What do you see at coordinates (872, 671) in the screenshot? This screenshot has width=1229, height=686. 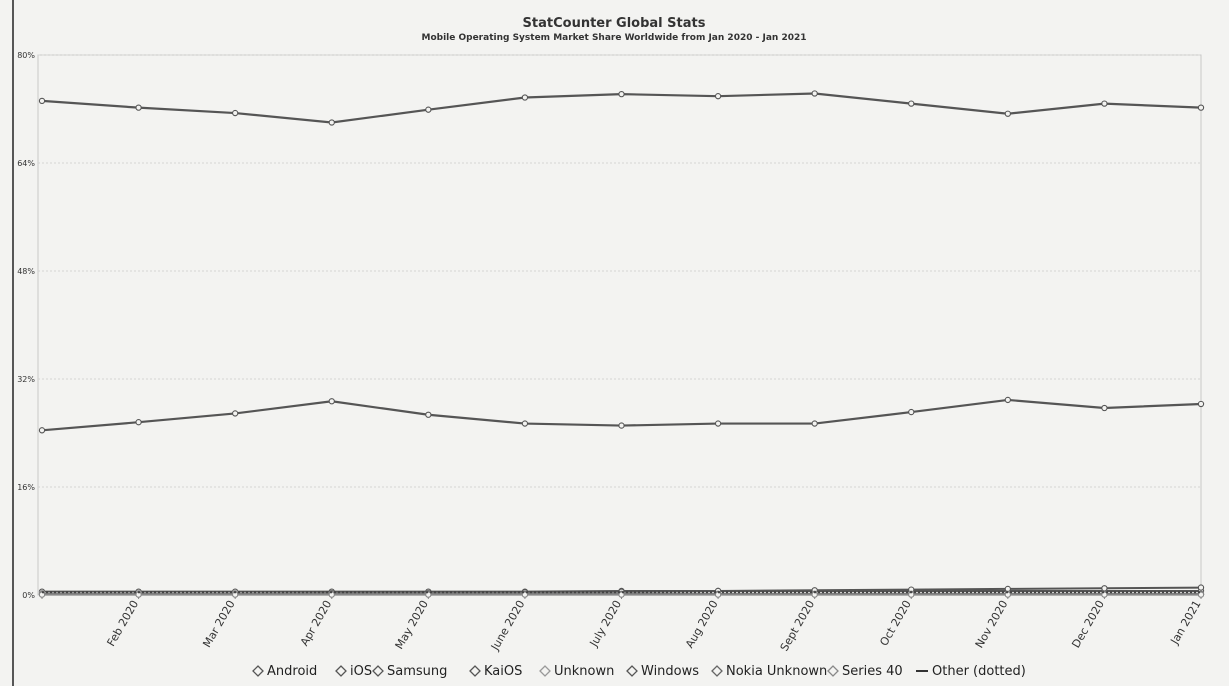 I see `legend-label-series-40: Series 40` at bounding box center [872, 671].